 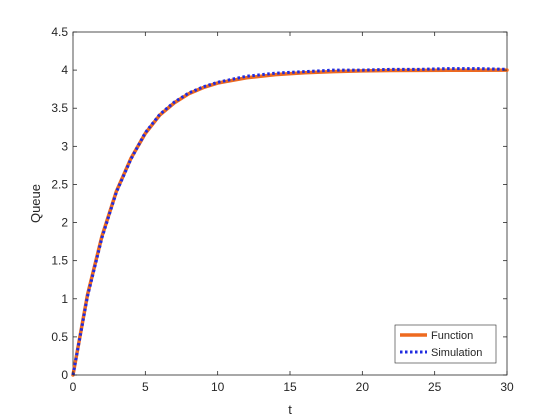 I want to click on y-tick-label: 0.5, so click(x=59, y=337).